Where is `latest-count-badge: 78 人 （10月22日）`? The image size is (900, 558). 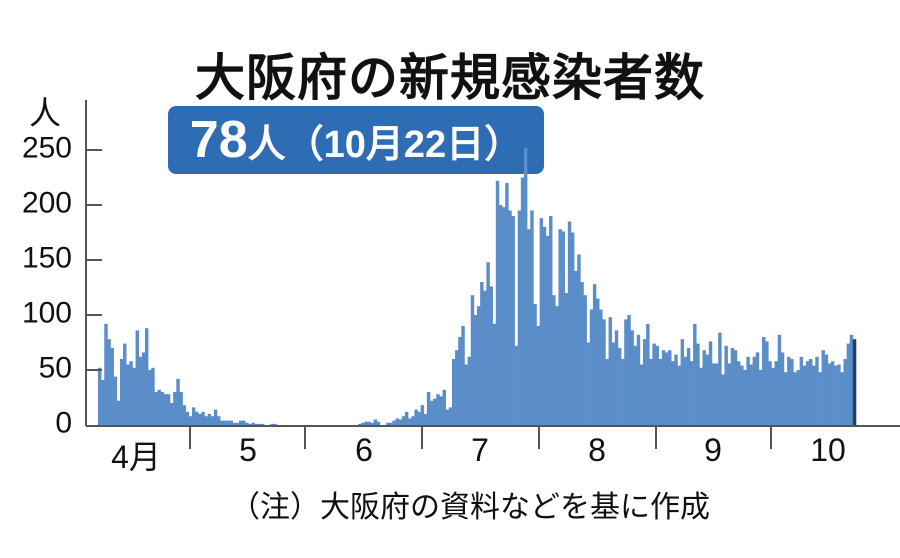
latest-count-badge: 78 人 （10月22日） is located at coordinates (356, 140).